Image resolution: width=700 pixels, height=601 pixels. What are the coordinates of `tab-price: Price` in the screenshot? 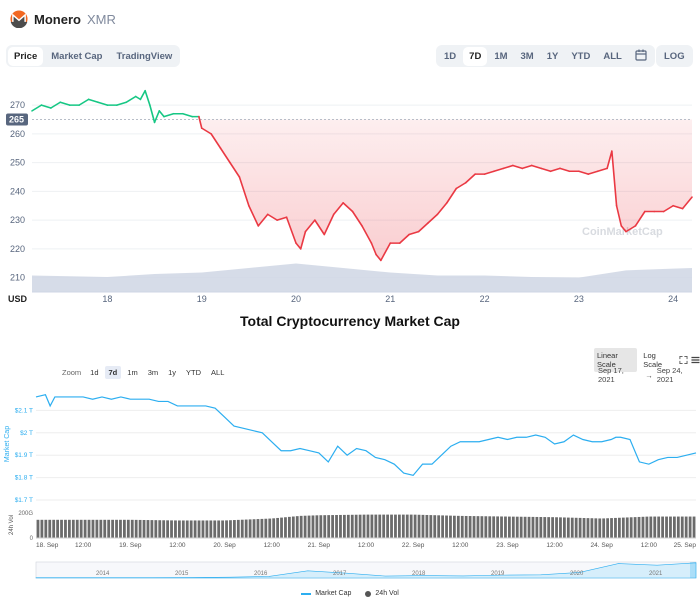 It's located at (26, 56).